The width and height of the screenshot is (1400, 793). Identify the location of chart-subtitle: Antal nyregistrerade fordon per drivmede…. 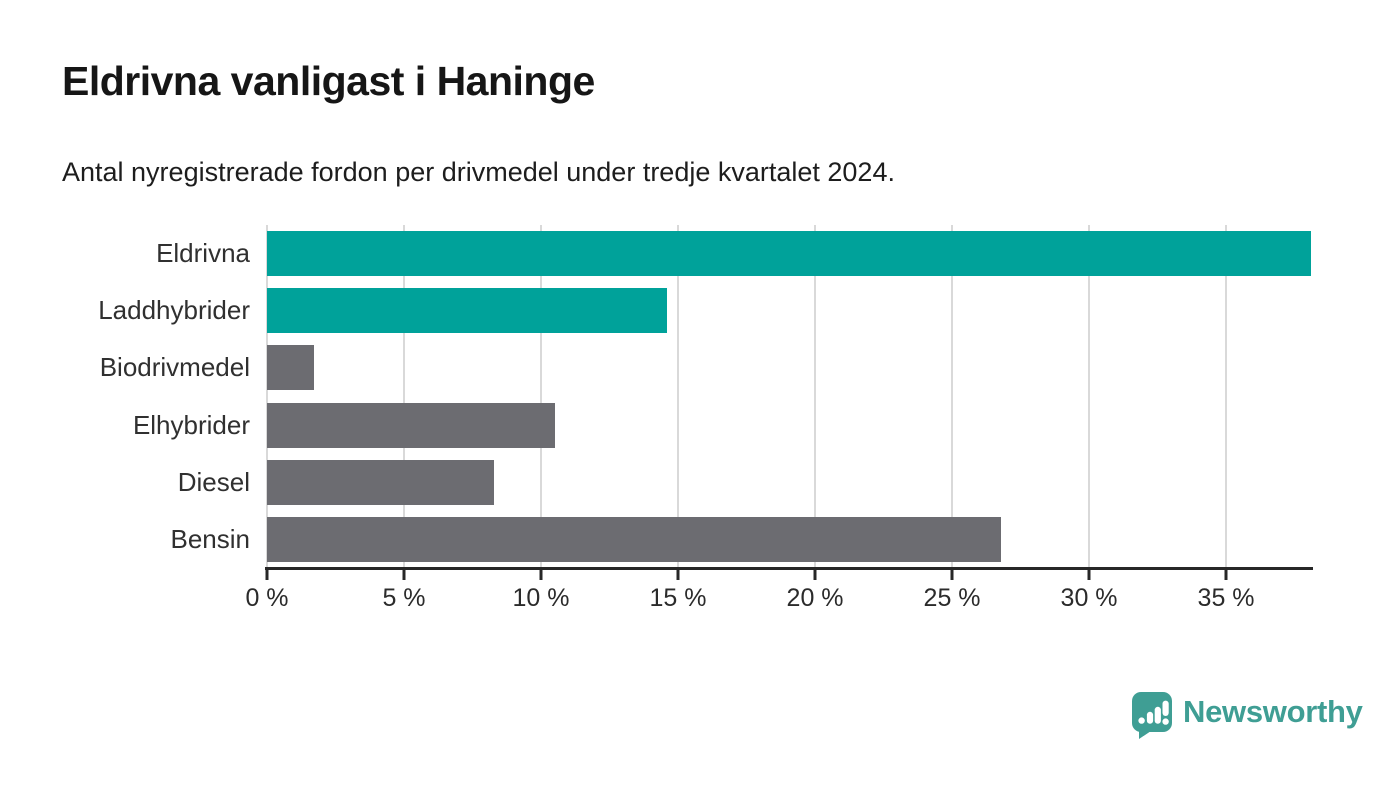
(478, 172).